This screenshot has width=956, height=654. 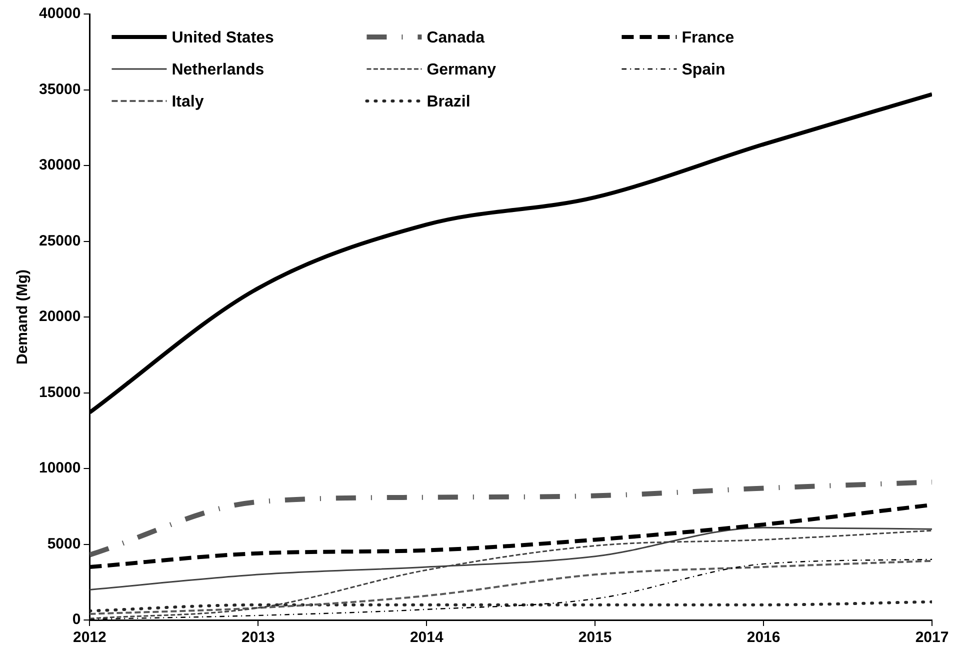 I want to click on y-tick-label: 35000, so click(x=59, y=89).